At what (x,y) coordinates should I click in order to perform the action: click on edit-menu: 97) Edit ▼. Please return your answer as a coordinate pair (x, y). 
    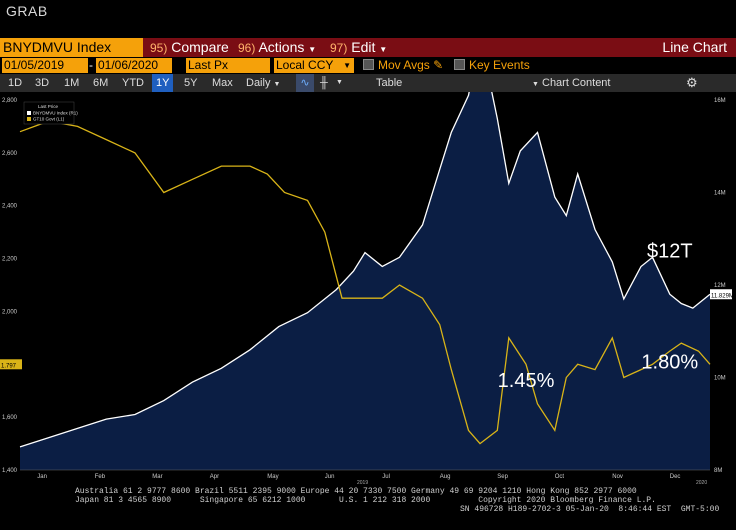
    Looking at the image, I should click on (358, 47).